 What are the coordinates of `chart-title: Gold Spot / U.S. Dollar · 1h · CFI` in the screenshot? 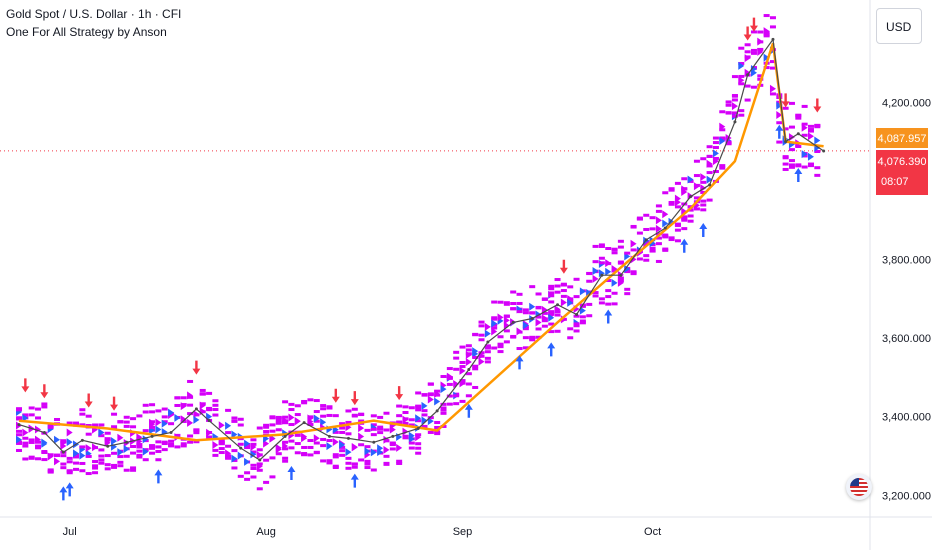 It's located at (94, 14).